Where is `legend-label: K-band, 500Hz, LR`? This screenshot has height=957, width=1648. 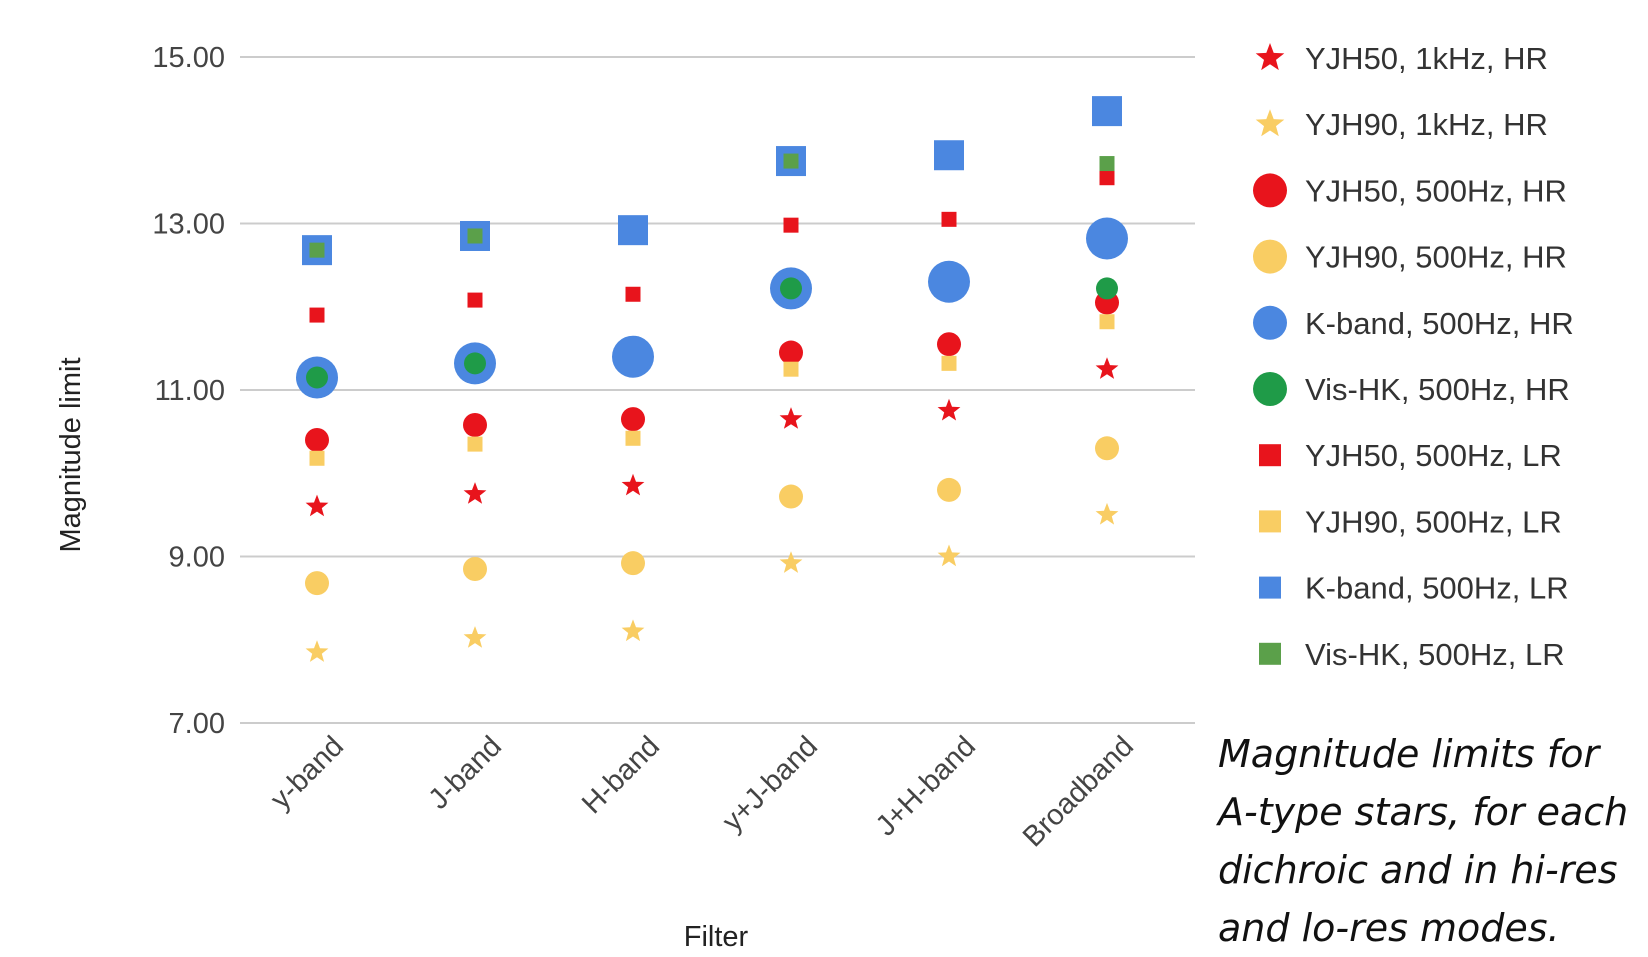 legend-label: K-band, 500Hz, LR is located at coordinates (1437, 588).